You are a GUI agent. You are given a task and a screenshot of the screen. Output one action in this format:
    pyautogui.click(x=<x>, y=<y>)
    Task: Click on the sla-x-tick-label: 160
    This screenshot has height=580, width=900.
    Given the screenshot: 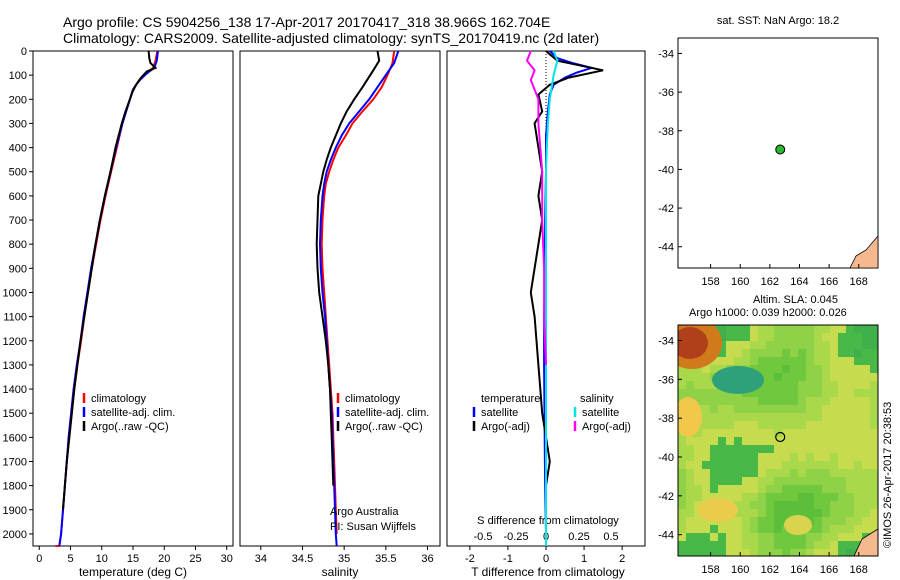 What is the action you would take?
    pyautogui.click(x=740, y=570)
    